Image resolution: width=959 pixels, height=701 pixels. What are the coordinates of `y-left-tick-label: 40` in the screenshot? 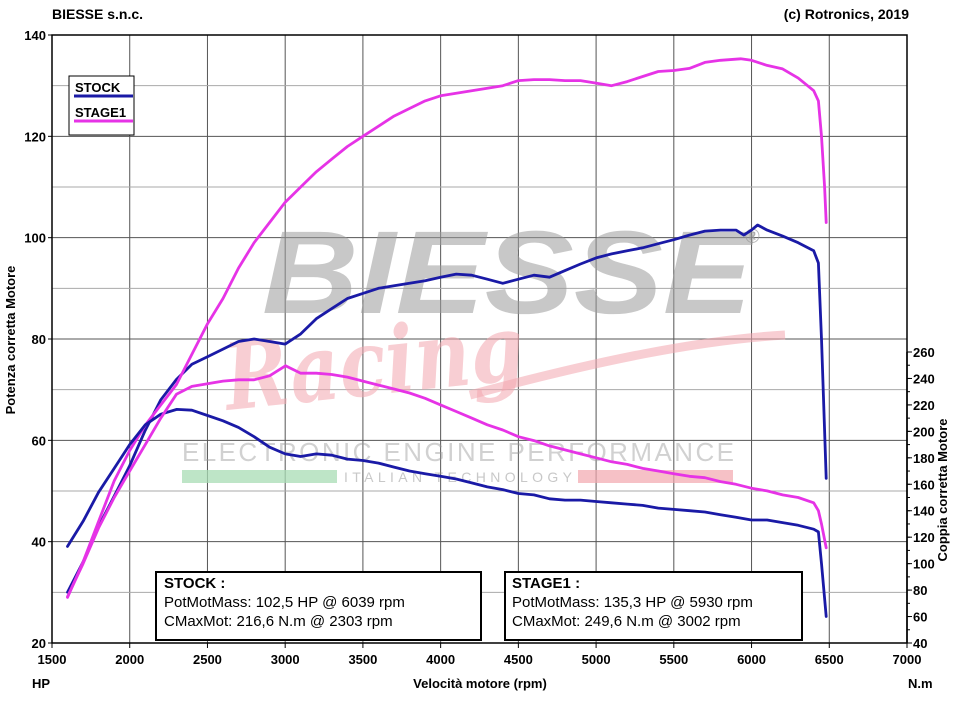 It's located at (39, 542).